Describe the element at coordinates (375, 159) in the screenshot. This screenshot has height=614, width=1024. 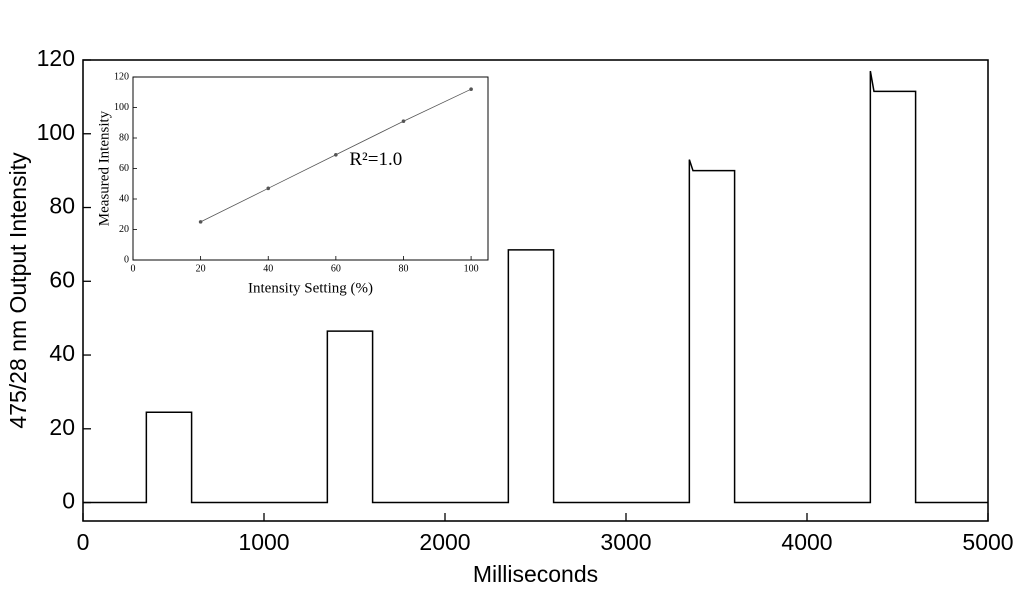
I see `annotation: R²=1.0` at that location.